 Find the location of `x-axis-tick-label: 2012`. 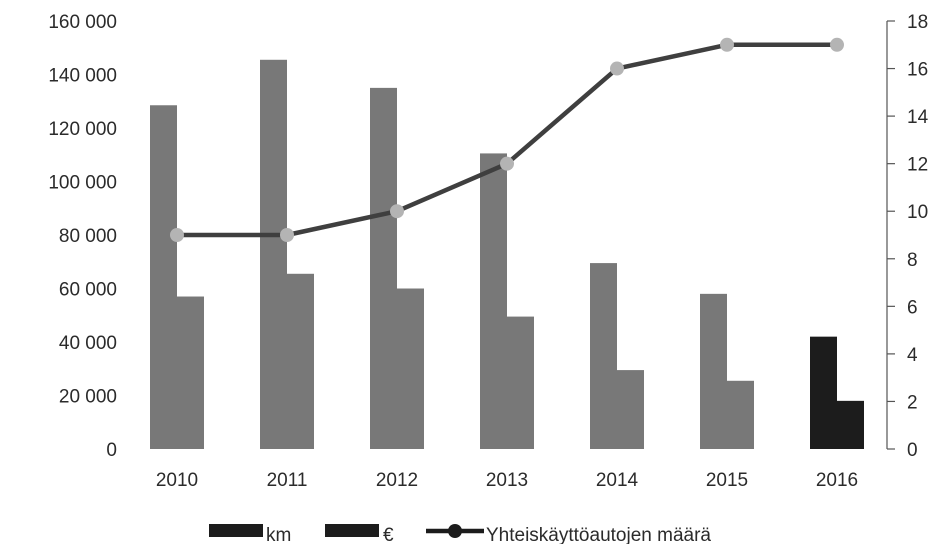

x-axis-tick-label: 2012 is located at coordinates (397, 480).